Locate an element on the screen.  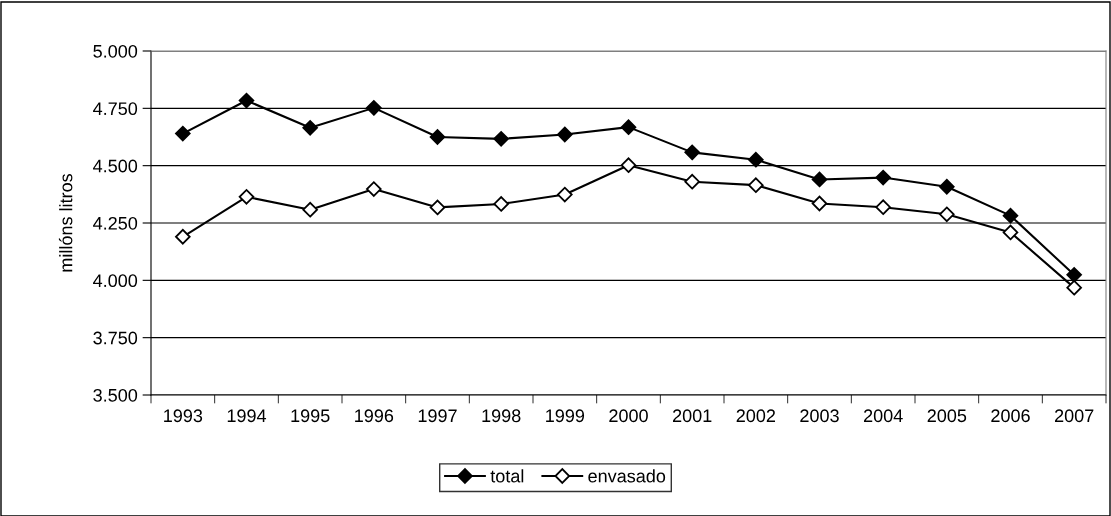
y-tick-label: 3.750 is located at coordinates (115, 338).